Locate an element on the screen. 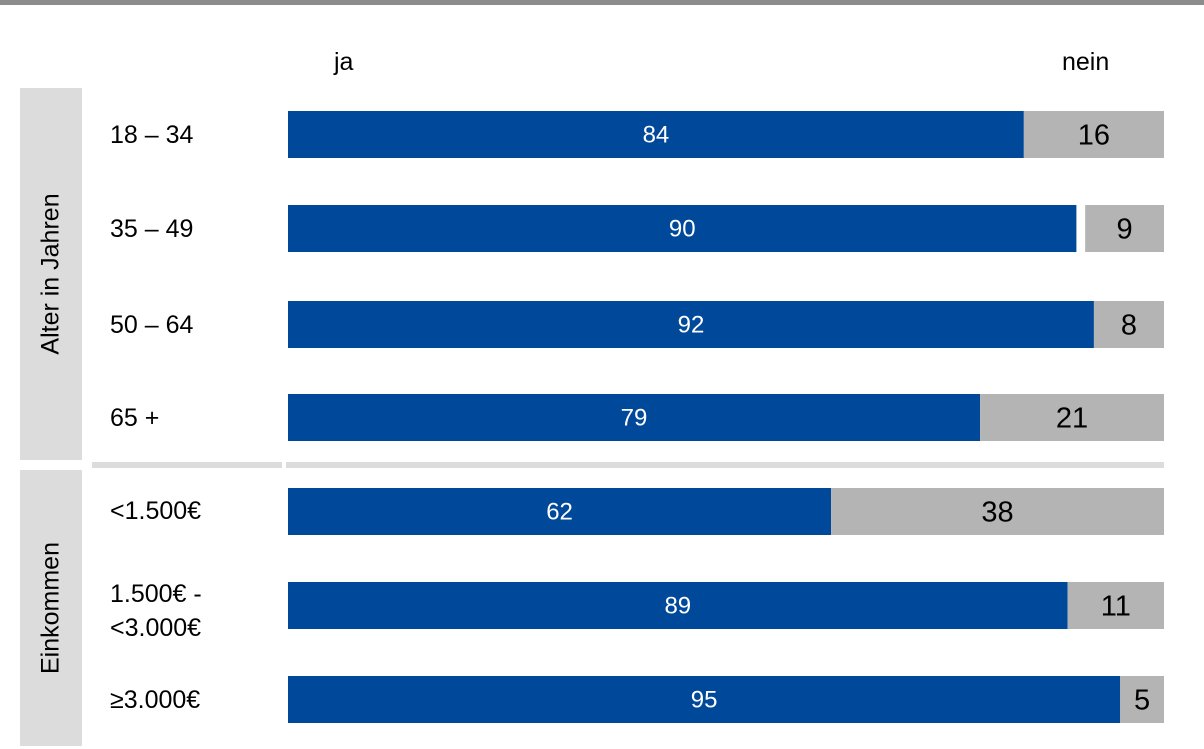 The image size is (1204, 749). row-label: 50 – 64 is located at coordinates (152, 325).